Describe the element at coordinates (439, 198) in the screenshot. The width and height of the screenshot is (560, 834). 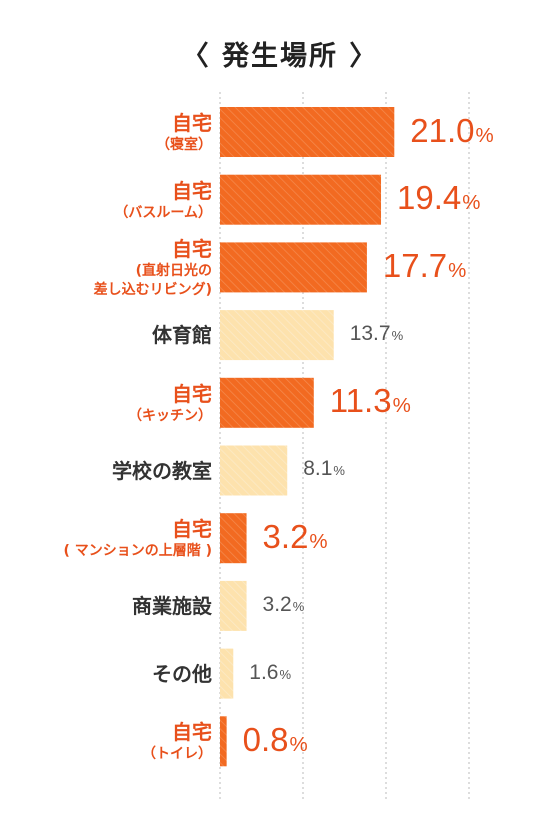
I see `value-label: 19.4%` at that location.